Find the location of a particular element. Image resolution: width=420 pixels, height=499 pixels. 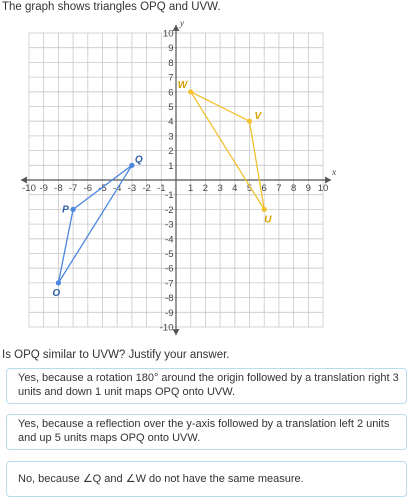

x-tick-label: 6 is located at coordinates (264, 188).